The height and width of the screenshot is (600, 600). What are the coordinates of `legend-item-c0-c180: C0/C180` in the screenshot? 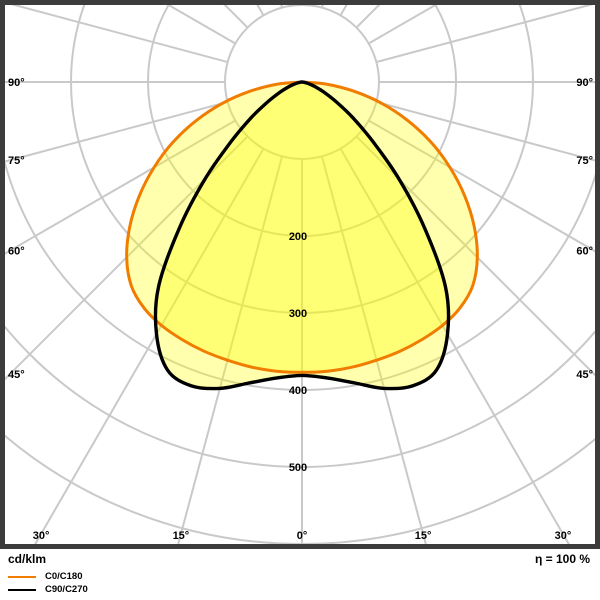 It's located at (45, 577).